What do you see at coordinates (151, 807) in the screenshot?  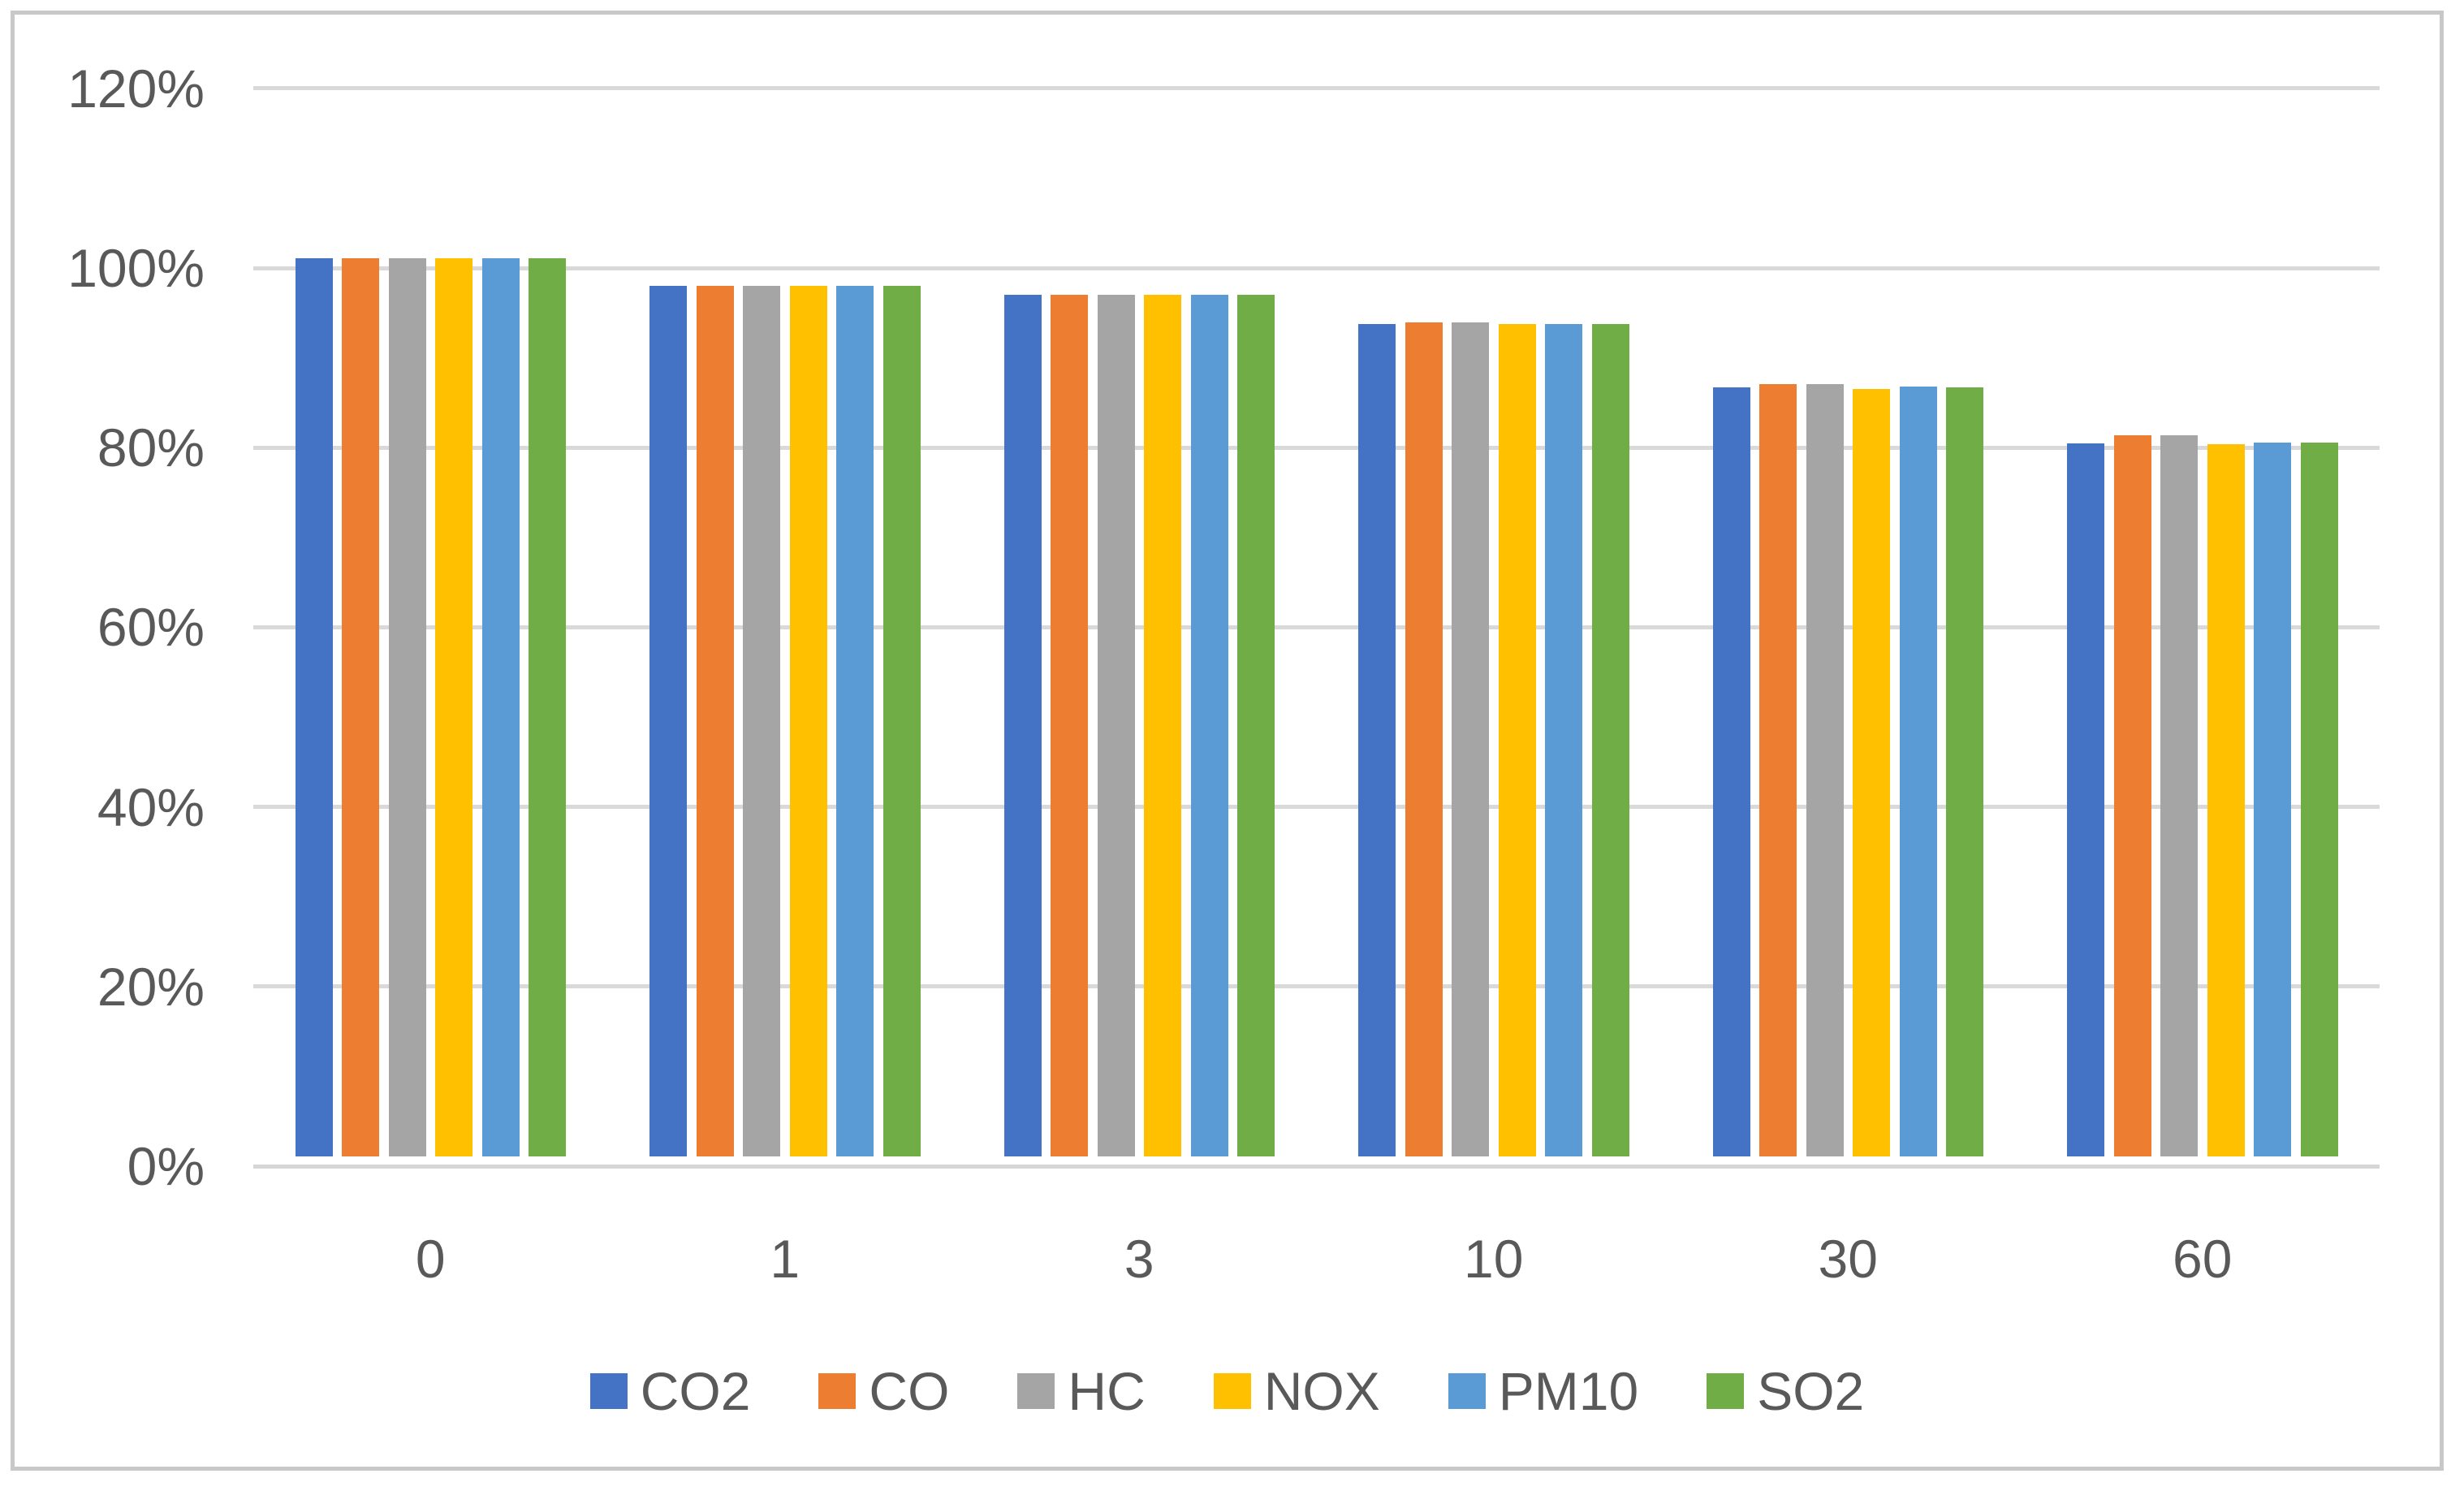 I see `y-axis-tick-label-40%: 40%` at bounding box center [151, 807].